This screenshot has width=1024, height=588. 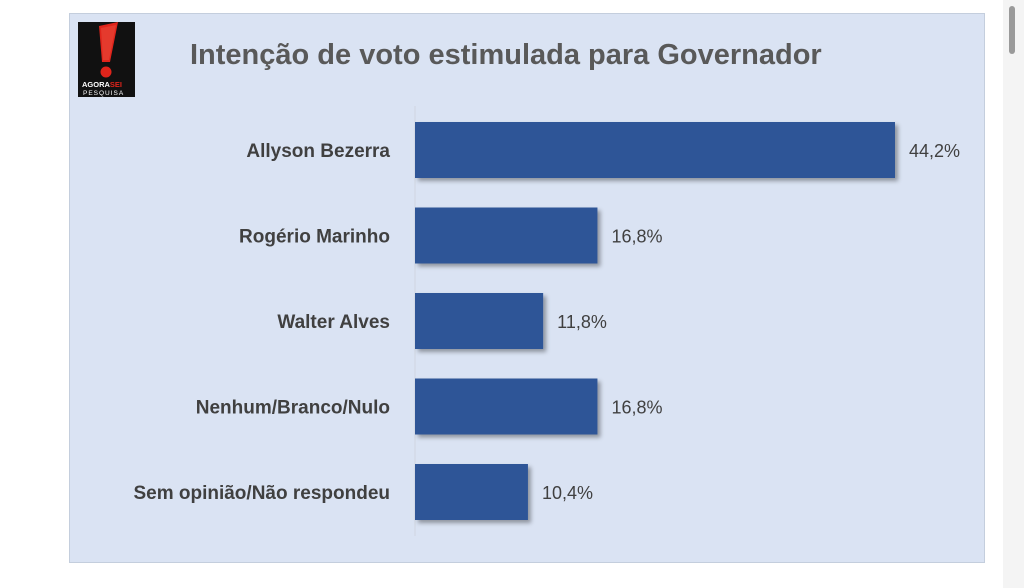 What do you see at coordinates (261, 493) in the screenshot?
I see `category-label: Sem opinião/Não respondeu` at bounding box center [261, 493].